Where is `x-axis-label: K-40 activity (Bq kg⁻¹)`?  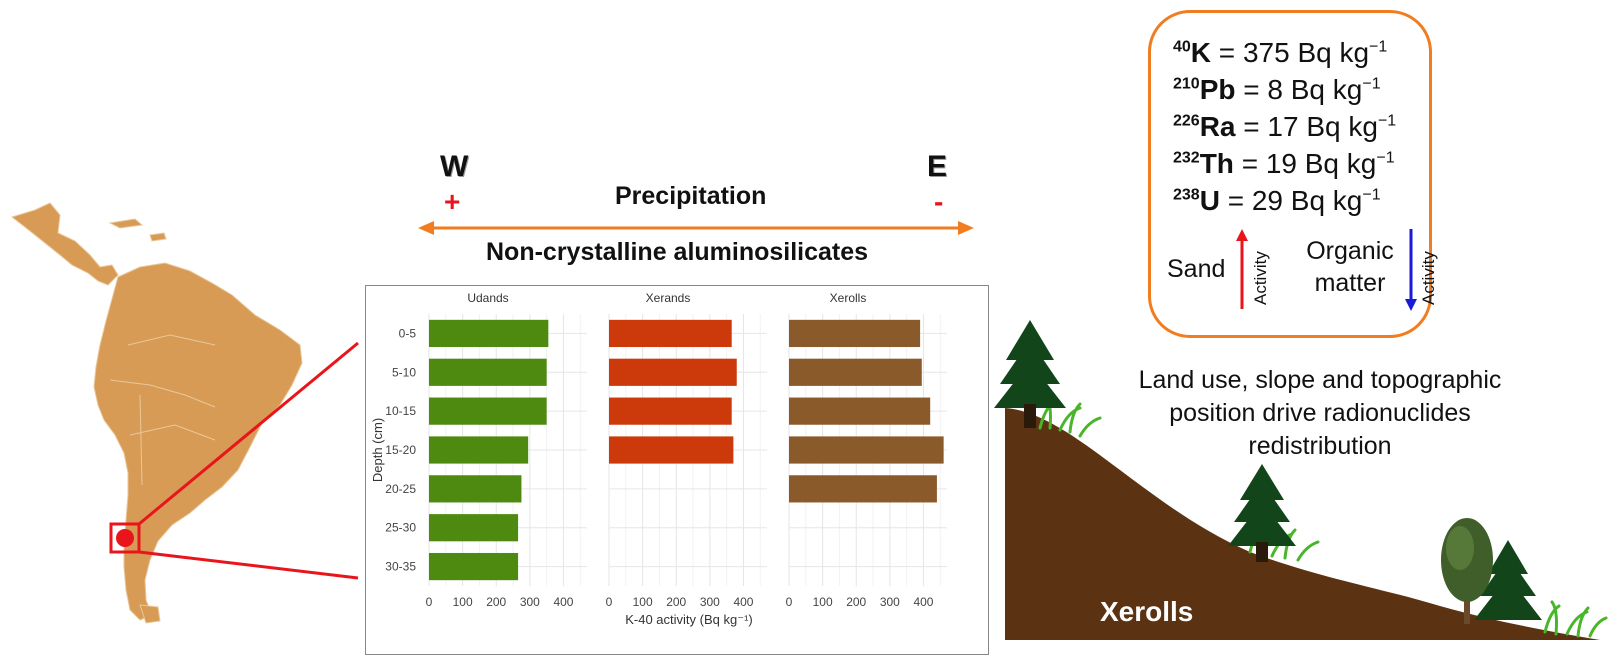 x-axis-label: K-40 activity (Bq kg⁻¹) is located at coordinates (689, 619).